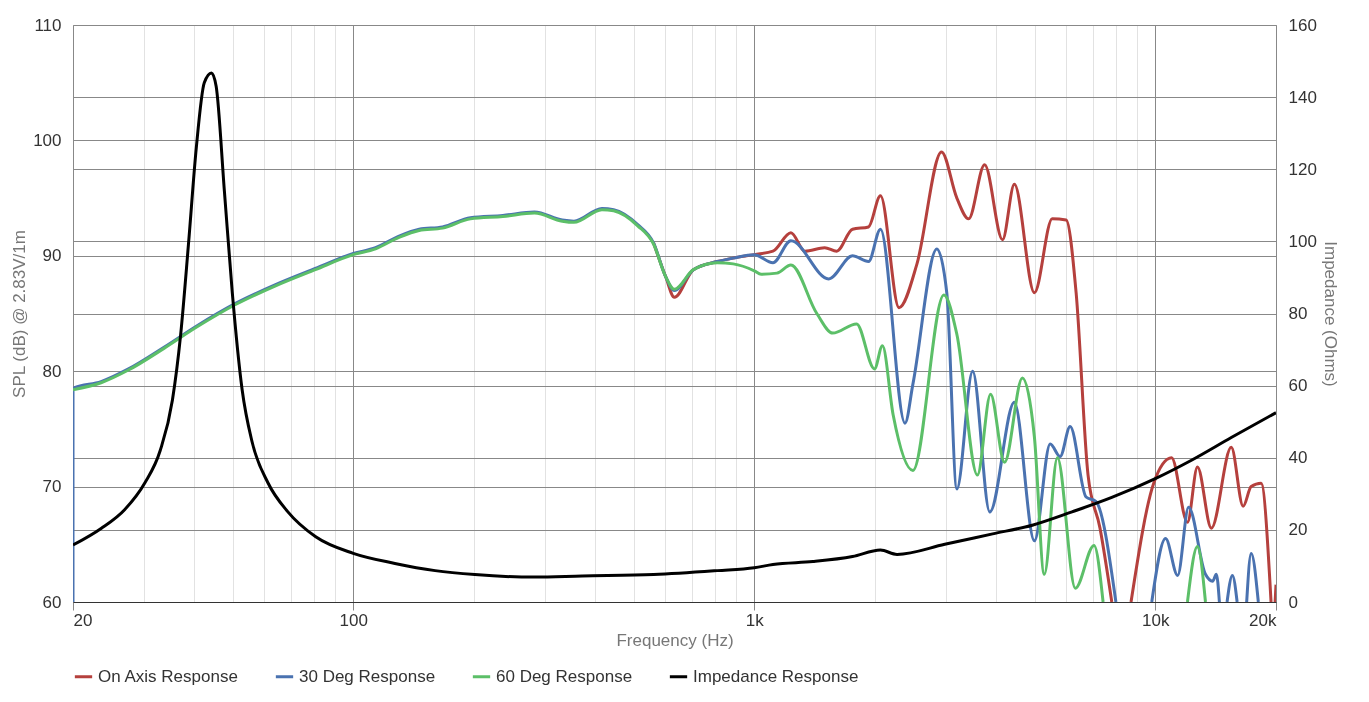 This screenshot has height=702, width=1369. What do you see at coordinates (1156, 620) in the screenshot?
I see `x-tick-label: 10k` at bounding box center [1156, 620].